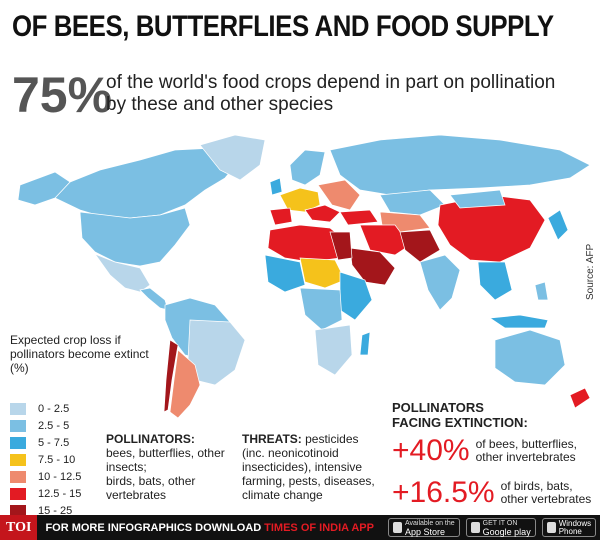  I want to click on region-italy-balkans, so click(322, 213).